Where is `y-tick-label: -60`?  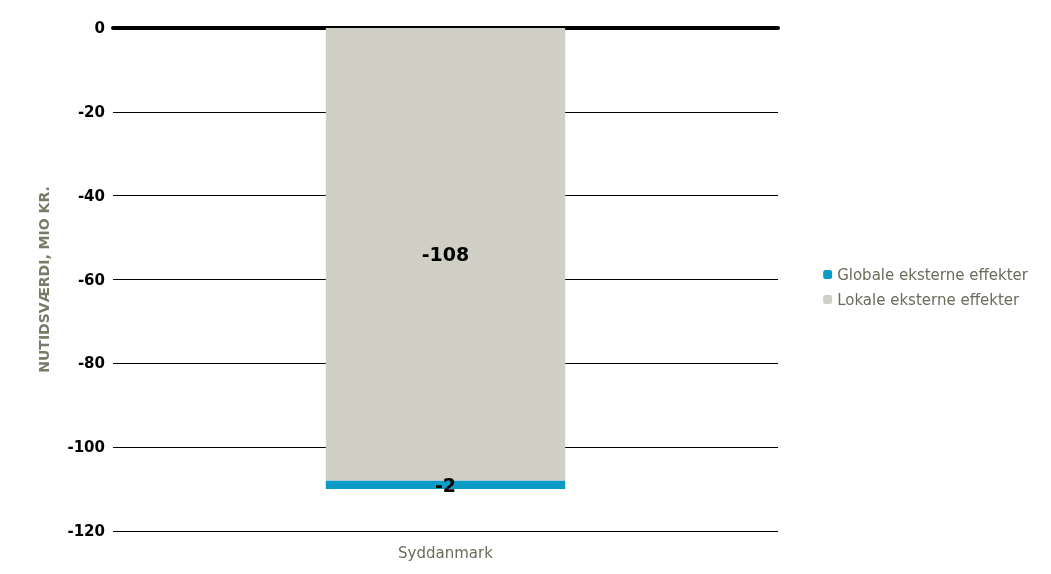 y-tick-label: -60 is located at coordinates (91, 279).